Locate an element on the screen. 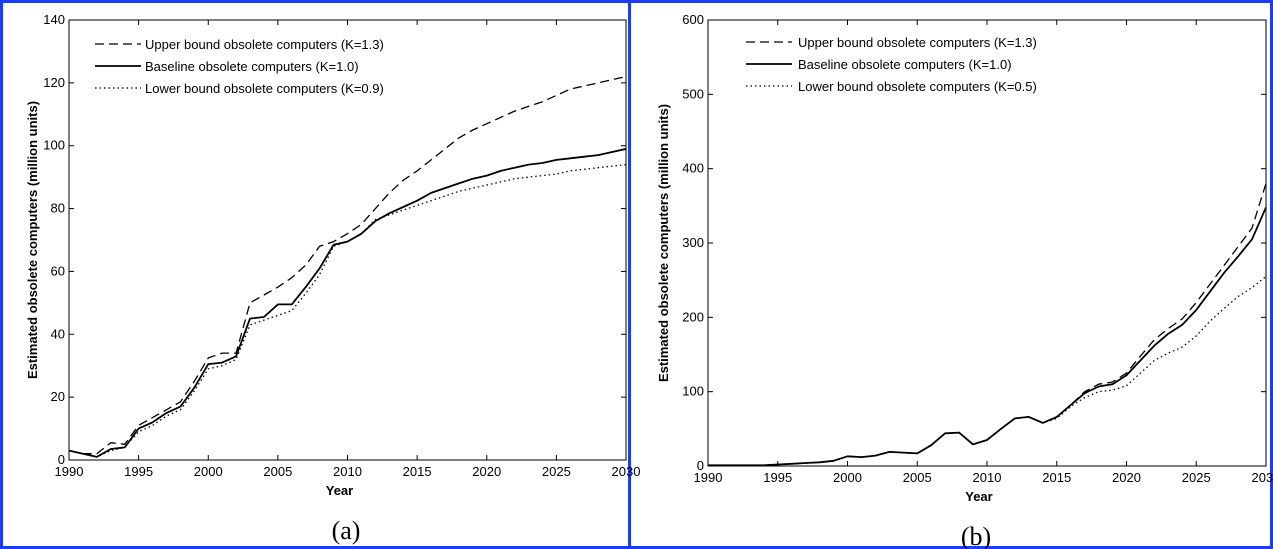 The image size is (1273, 549). y-tick-label: 60 is located at coordinates (58, 270).